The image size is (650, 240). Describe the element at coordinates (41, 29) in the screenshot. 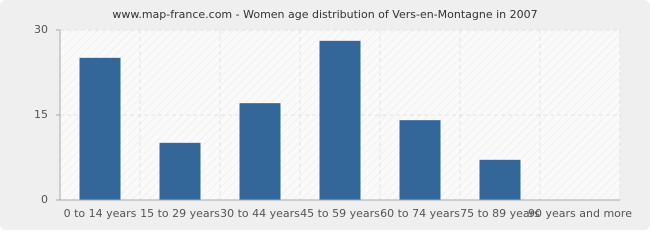

I see `y-tick-label: 30` at that location.